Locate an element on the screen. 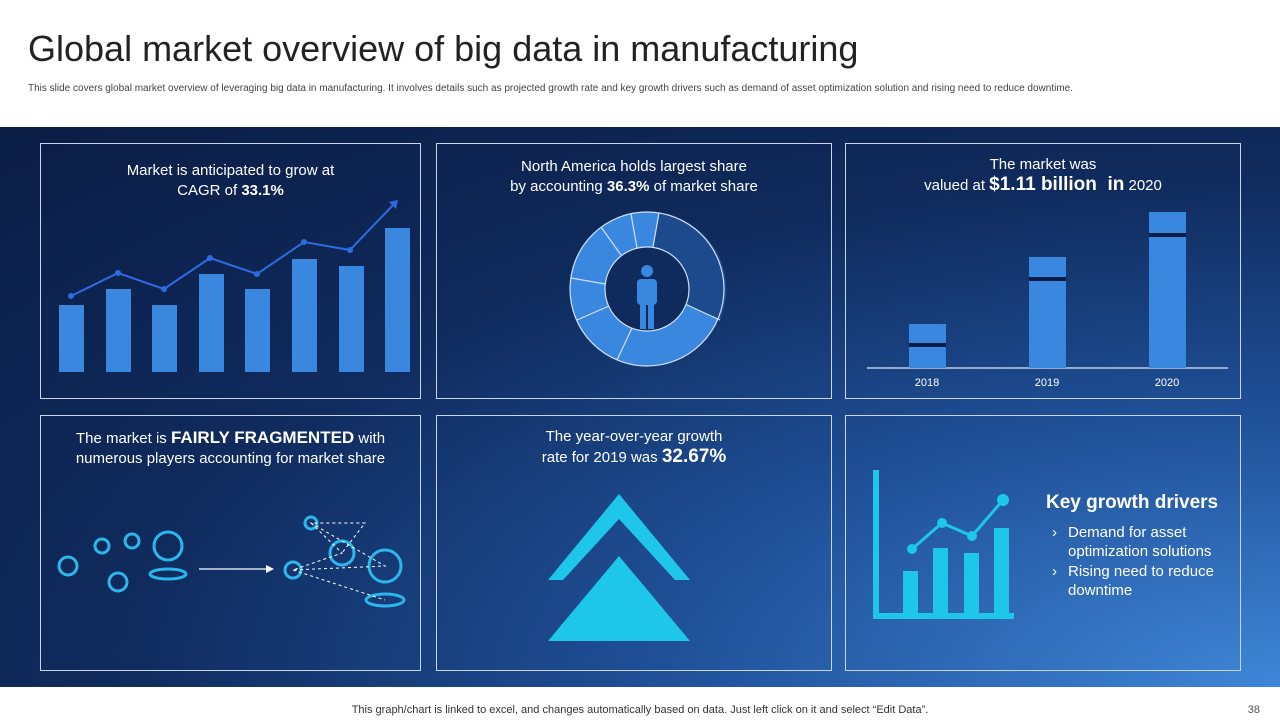 The width and height of the screenshot is (1280, 720). growth-illustration is located at coordinates (234, 286).